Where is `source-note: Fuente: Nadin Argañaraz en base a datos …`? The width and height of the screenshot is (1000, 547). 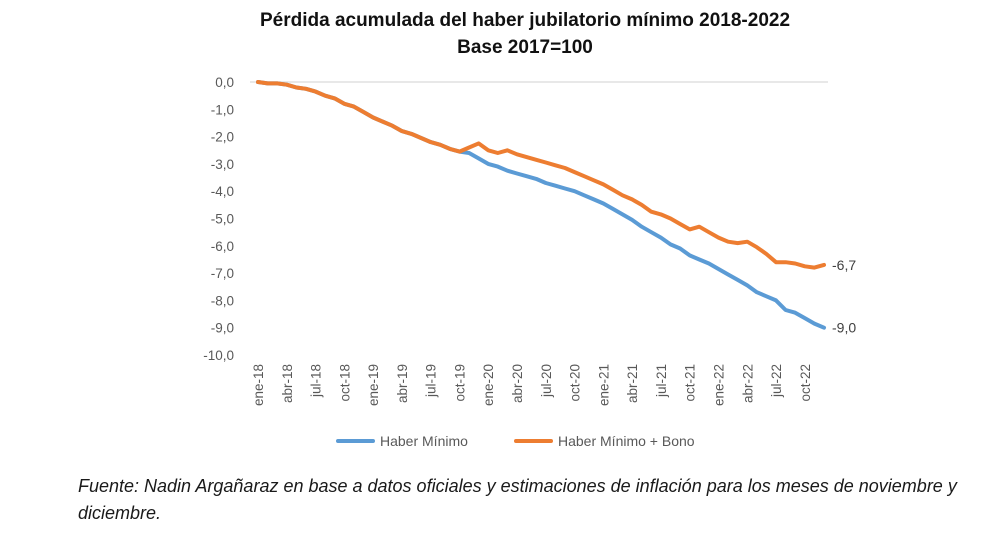
source-note: Fuente: Nadin Argañaraz en base a datos … is located at coordinates (517, 499).